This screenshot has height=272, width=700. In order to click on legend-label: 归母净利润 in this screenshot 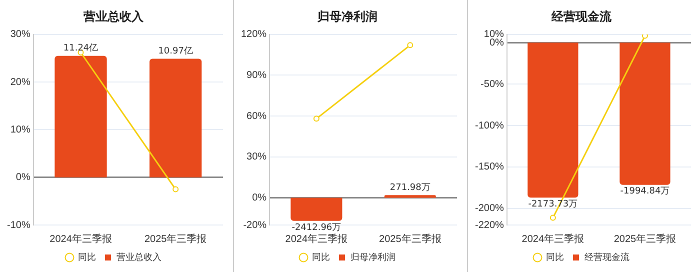, I will do `click(373, 257)`.